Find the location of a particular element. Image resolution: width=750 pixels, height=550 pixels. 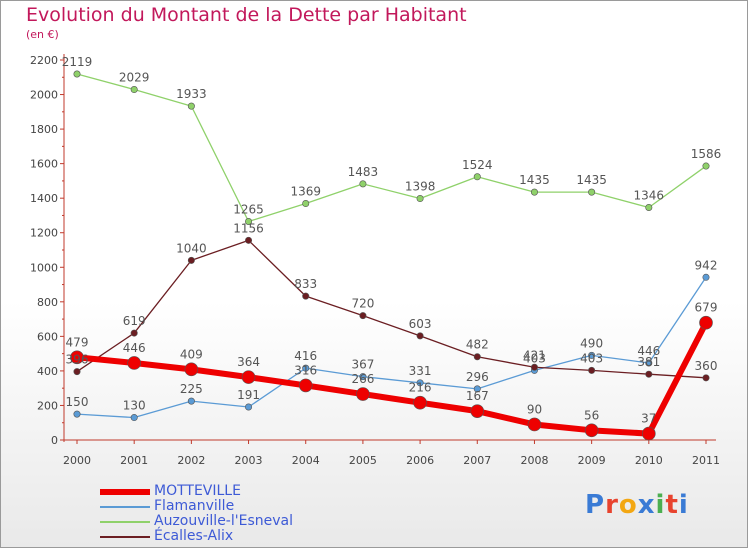

data-label--calles-alix: 360 is located at coordinates (706, 366).